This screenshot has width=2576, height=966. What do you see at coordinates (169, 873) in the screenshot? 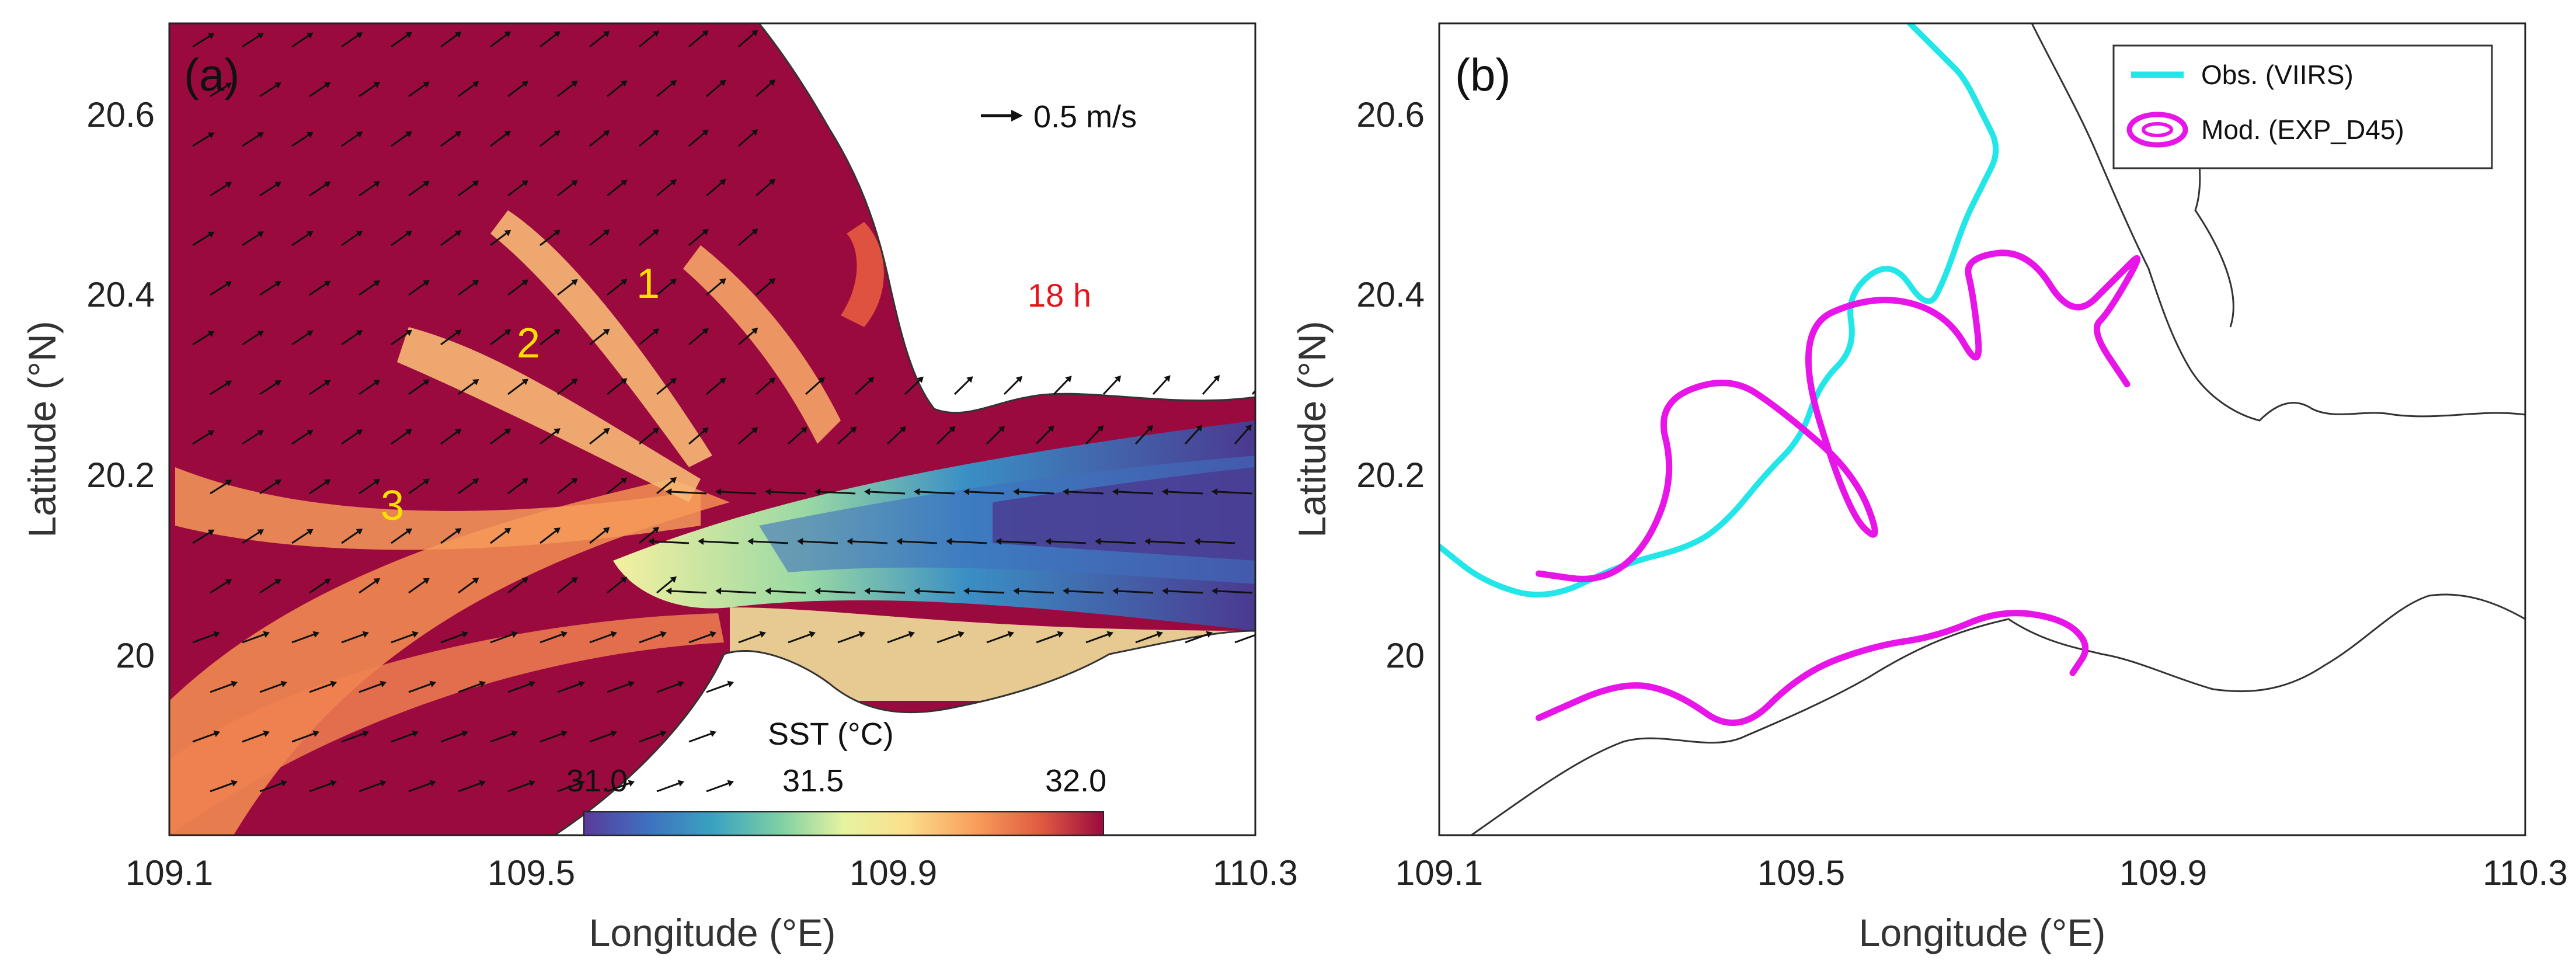
I see `xtick-a-0: 109.1` at bounding box center [169, 873].